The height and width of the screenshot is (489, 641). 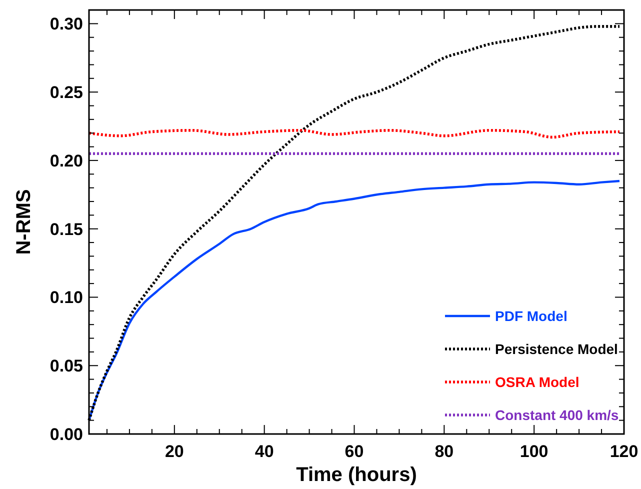 What do you see at coordinates (356, 475) in the screenshot?
I see `x-axis-title: Time (hours)` at bounding box center [356, 475].